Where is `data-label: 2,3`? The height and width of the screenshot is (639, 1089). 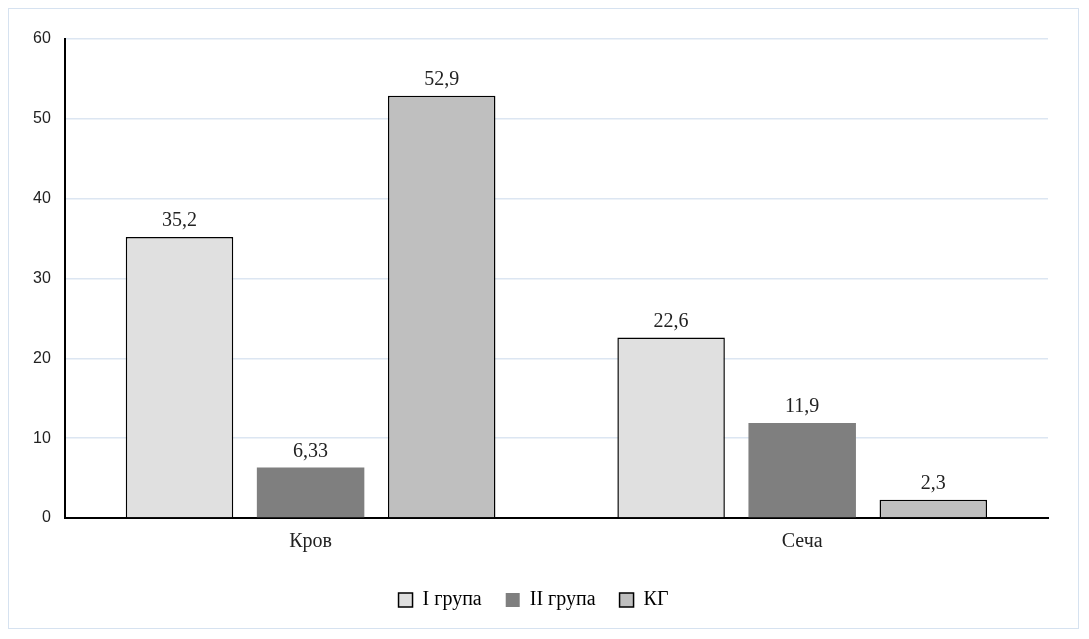 data-label: 2,3 is located at coordinates (933, 481).